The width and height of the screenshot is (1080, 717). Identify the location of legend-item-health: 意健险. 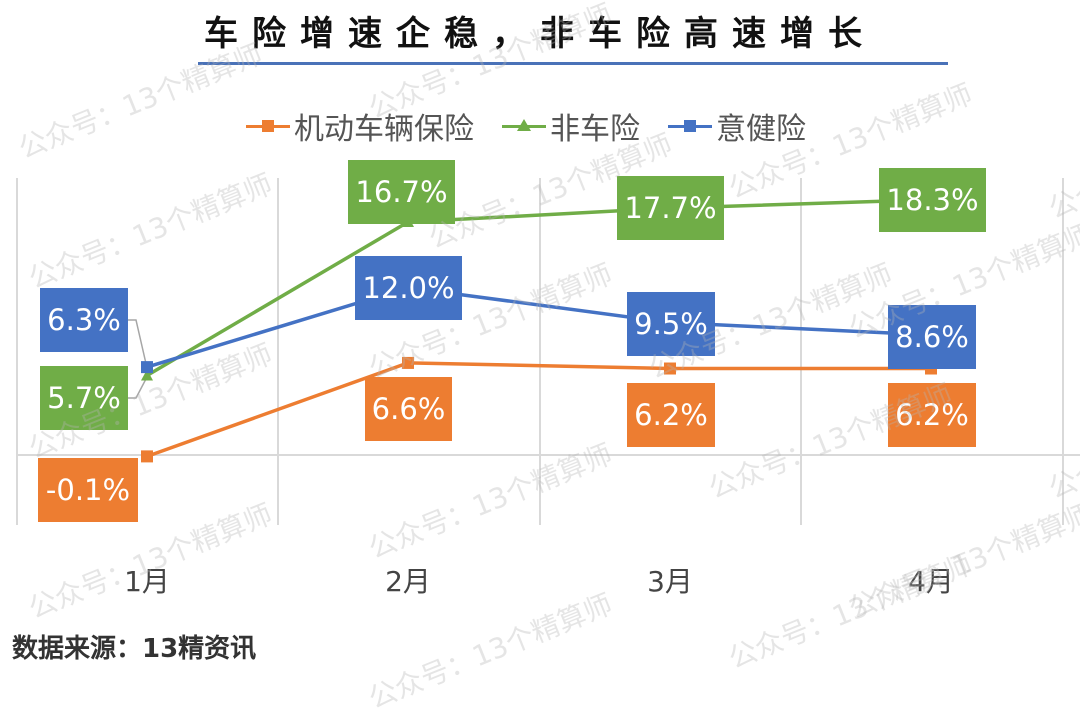
(737, 126).